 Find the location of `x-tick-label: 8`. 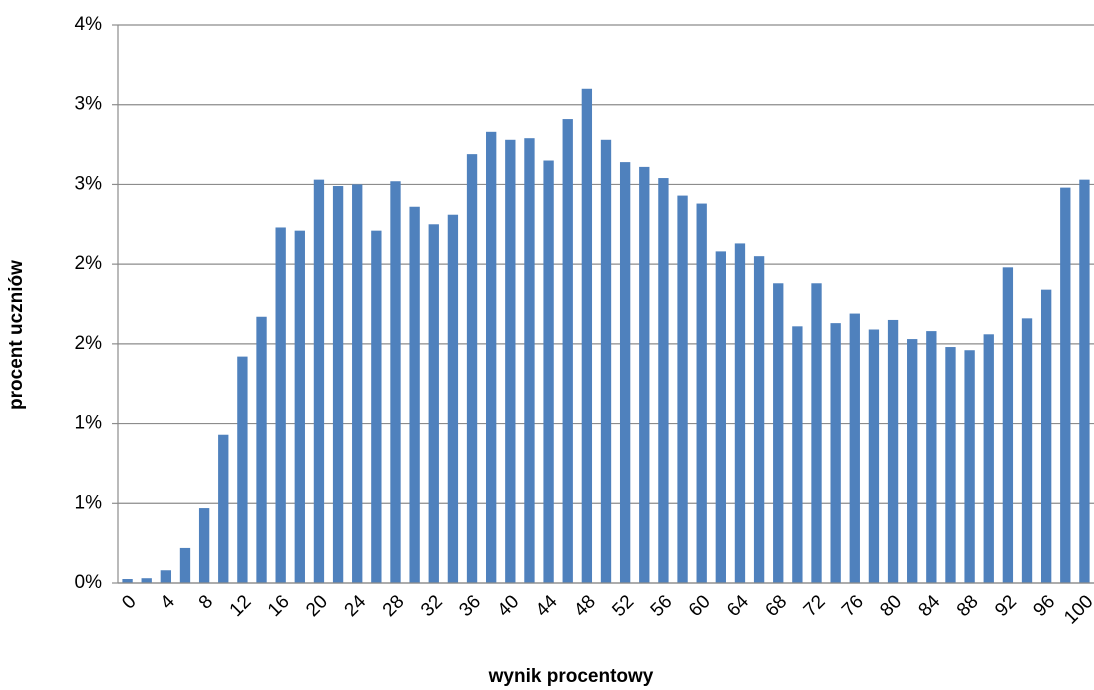

x-tick-label: 8 is located at coordinates (206, 602).